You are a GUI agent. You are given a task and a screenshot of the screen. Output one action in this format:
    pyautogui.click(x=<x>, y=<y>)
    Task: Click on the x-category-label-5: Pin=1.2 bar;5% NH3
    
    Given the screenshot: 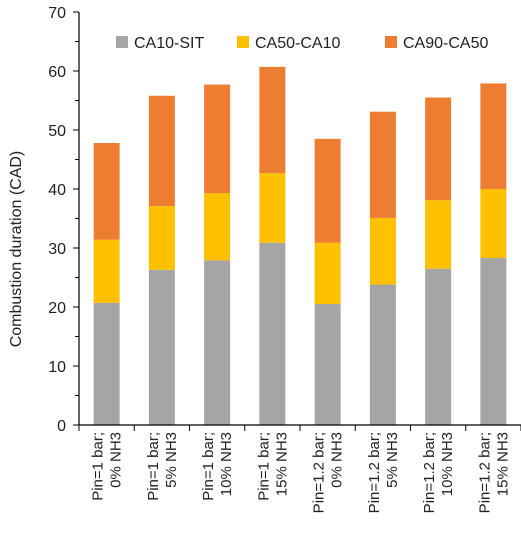 What is the action you would take?
    pyautogui.click(x=383, y=472)
    